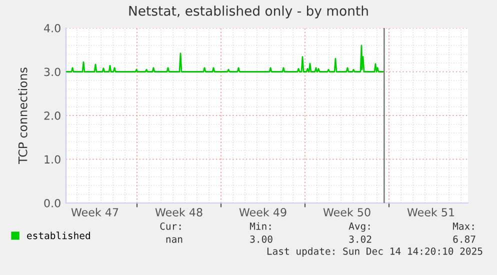  Describe the element at coordinates (52, 72) in the screenshot. I see `y-tick-label: 3.0` at that location.